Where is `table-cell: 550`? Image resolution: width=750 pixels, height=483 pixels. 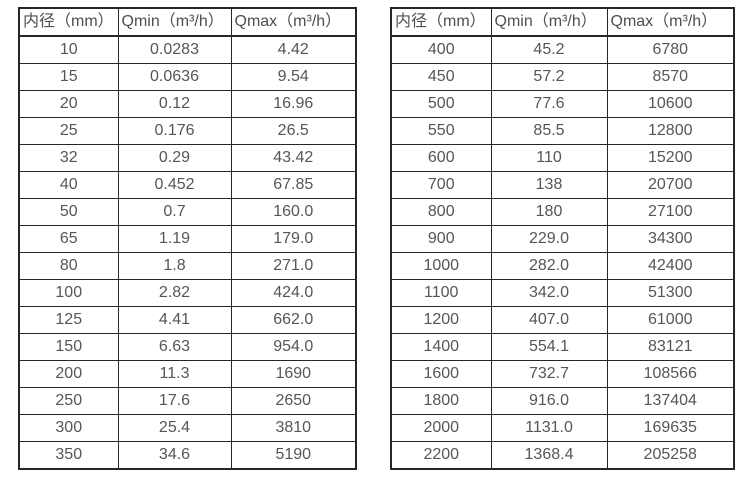
table-cell: 550 is located at coordinates (441, 131).